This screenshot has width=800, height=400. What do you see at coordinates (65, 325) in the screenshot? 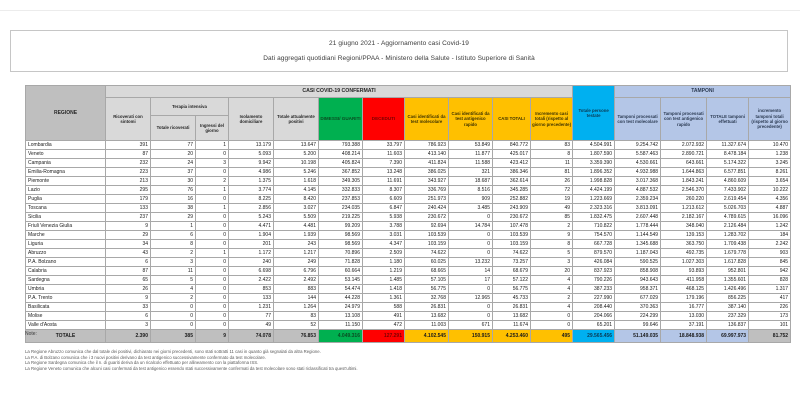
I see `region-name-cell: Valle d'Aosta` at bounding box center [65, 325].